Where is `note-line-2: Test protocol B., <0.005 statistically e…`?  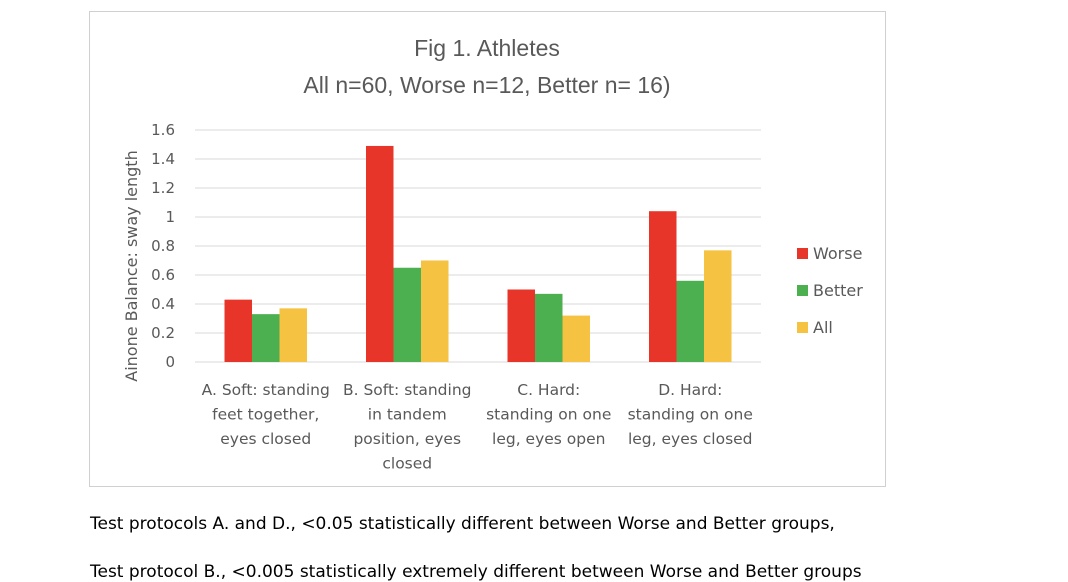 note-line-2: Test protocol B., <0.005 statistically e… is located at coordinates (476, 572).